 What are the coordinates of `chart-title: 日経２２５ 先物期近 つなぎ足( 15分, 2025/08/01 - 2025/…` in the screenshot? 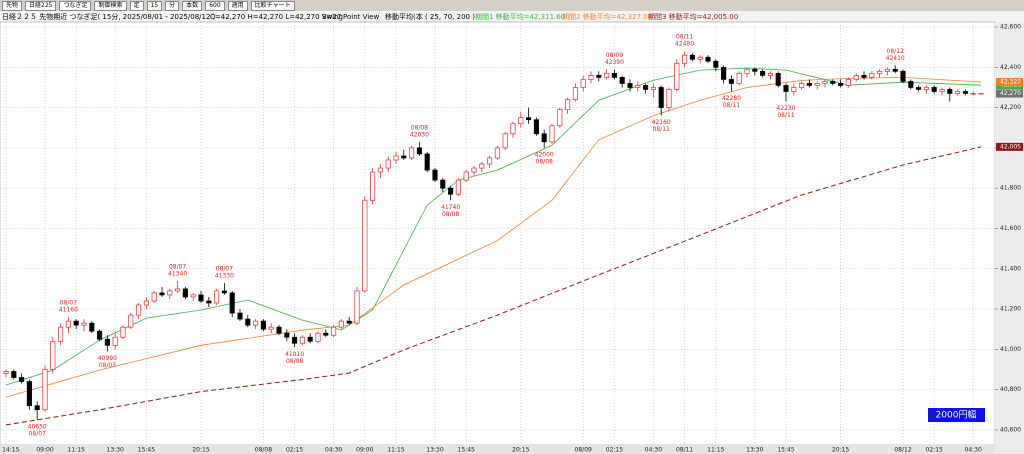 It's located at (109, 16).